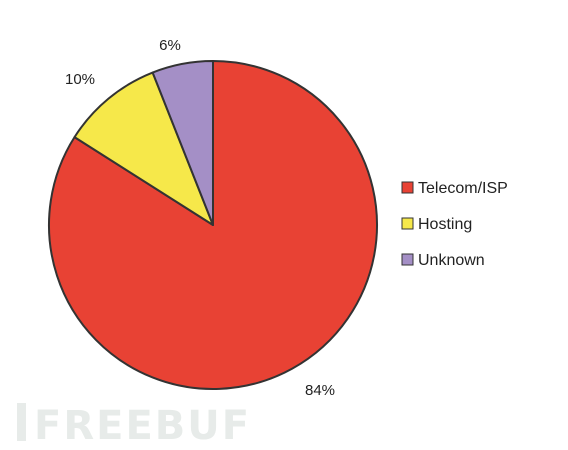 This screenshot has height=450, width=568. What do you see at coordinates (451, 260) in the screenshot?
I see `legend-label-unknown: Unknown` at bounding box center [451, 260].